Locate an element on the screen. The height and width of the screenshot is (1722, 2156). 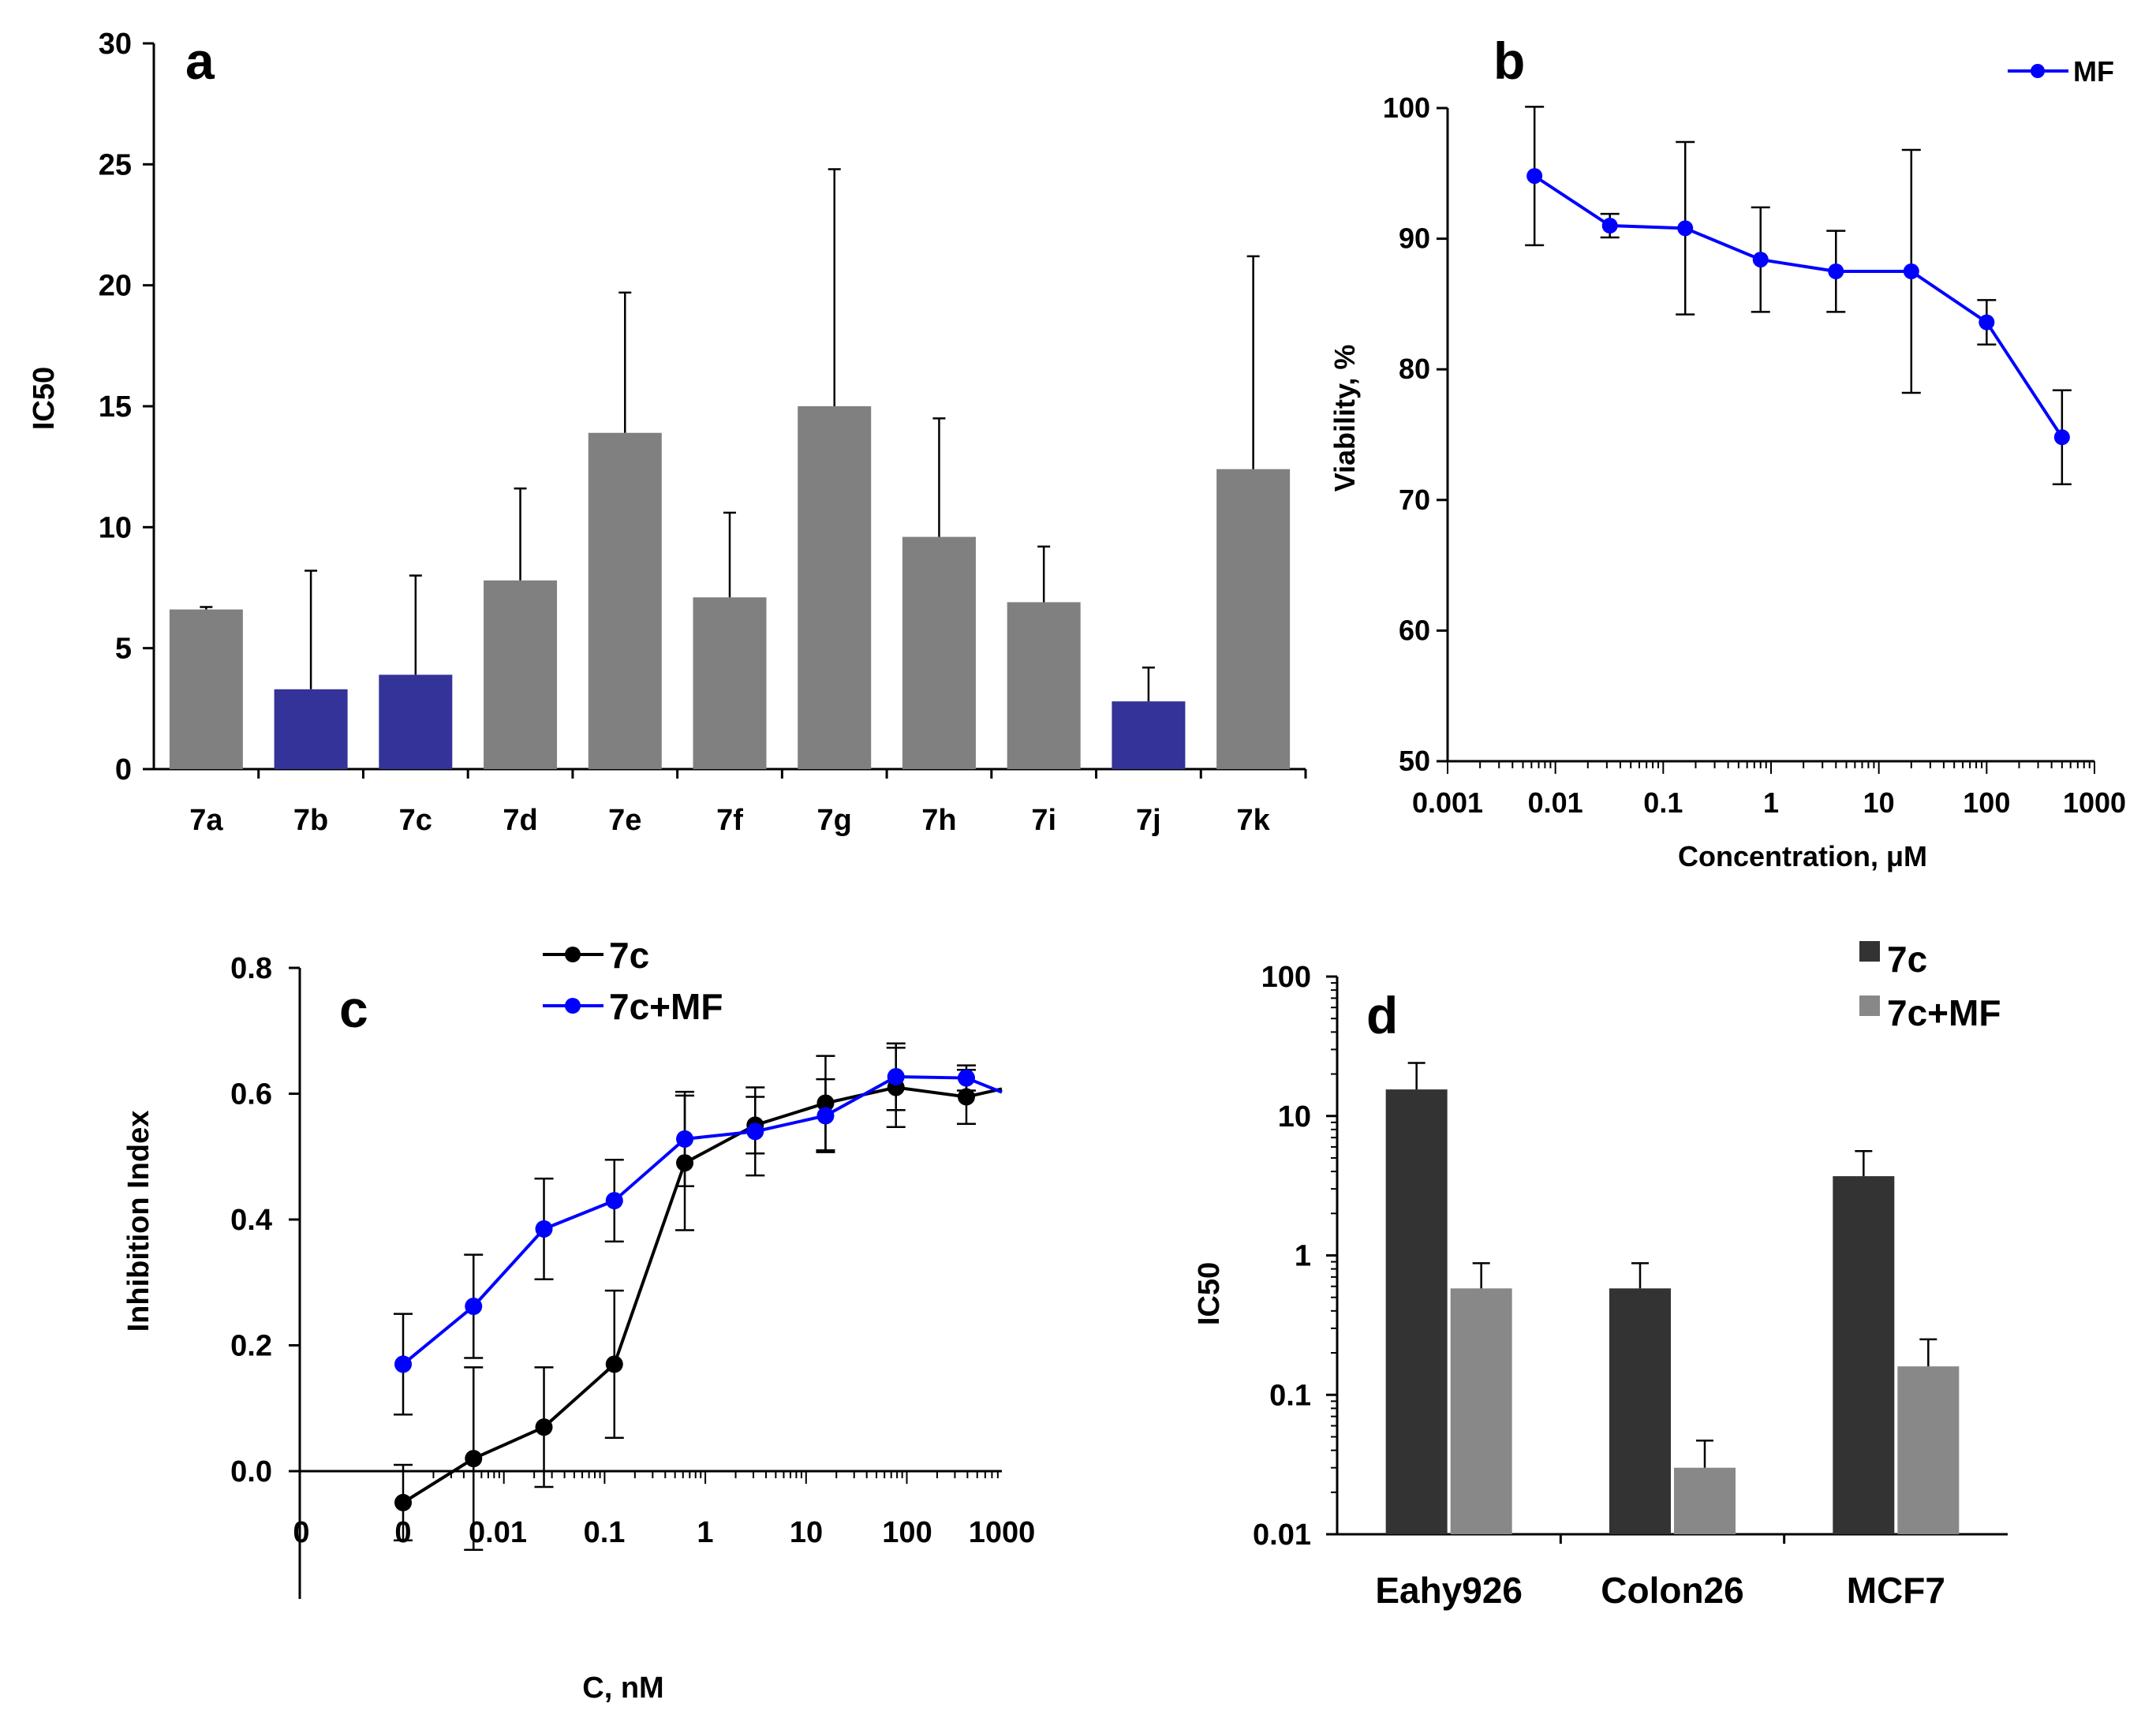
panel-d-legend-swatch-7c is located at coordinates (1869, 951).